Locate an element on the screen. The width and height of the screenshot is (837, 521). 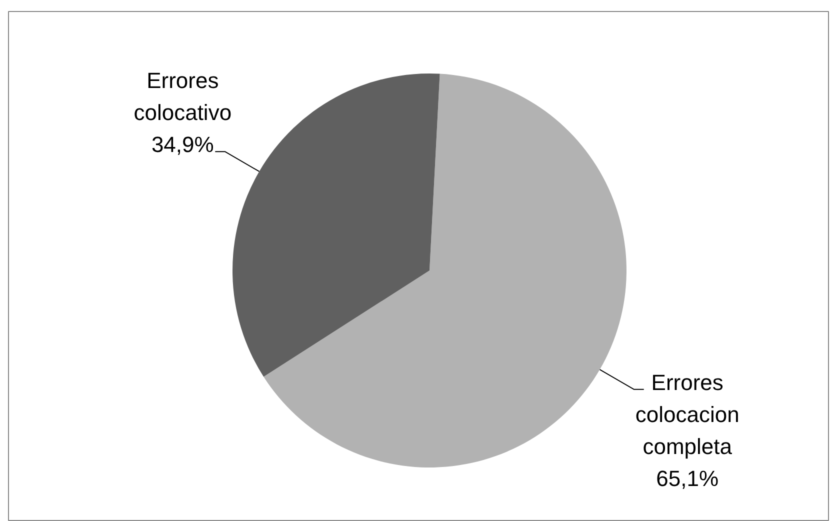
data-label: 65,1% is located at coordinates (687, 478).